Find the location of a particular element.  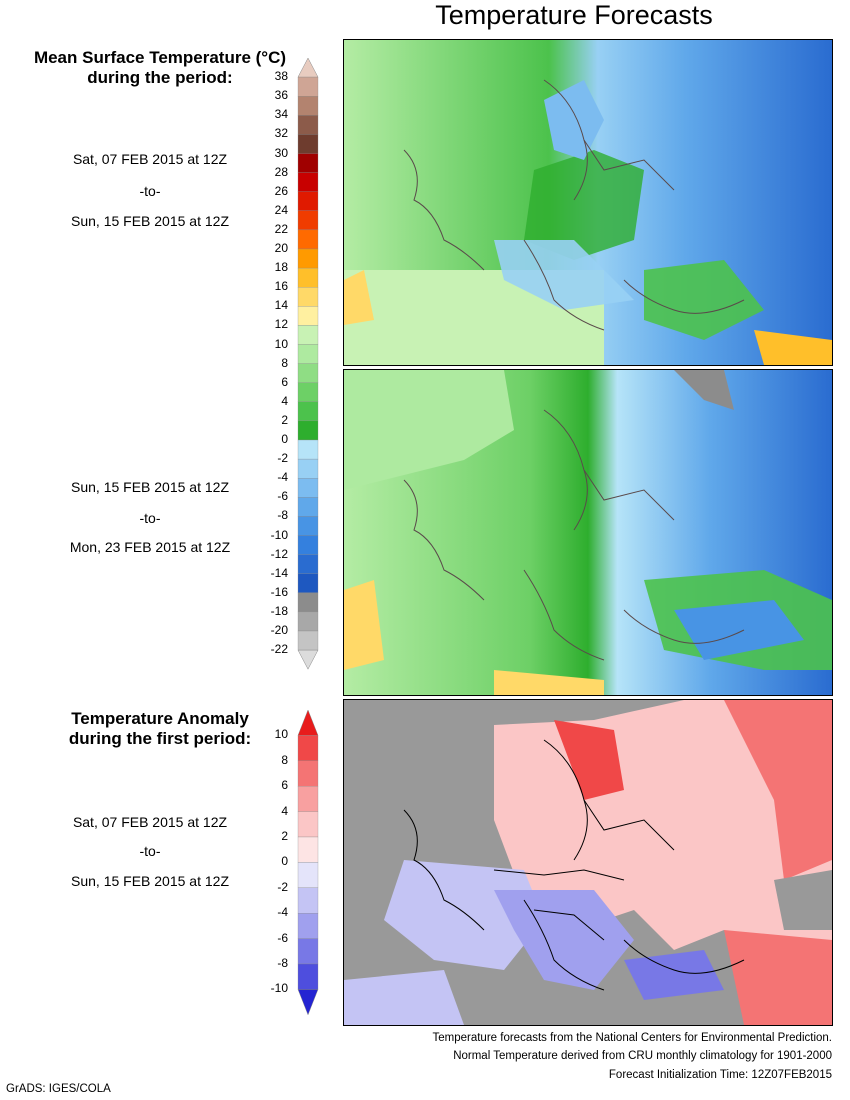

colorbar-tick-label: 32 is located at coordinates (281, 133).